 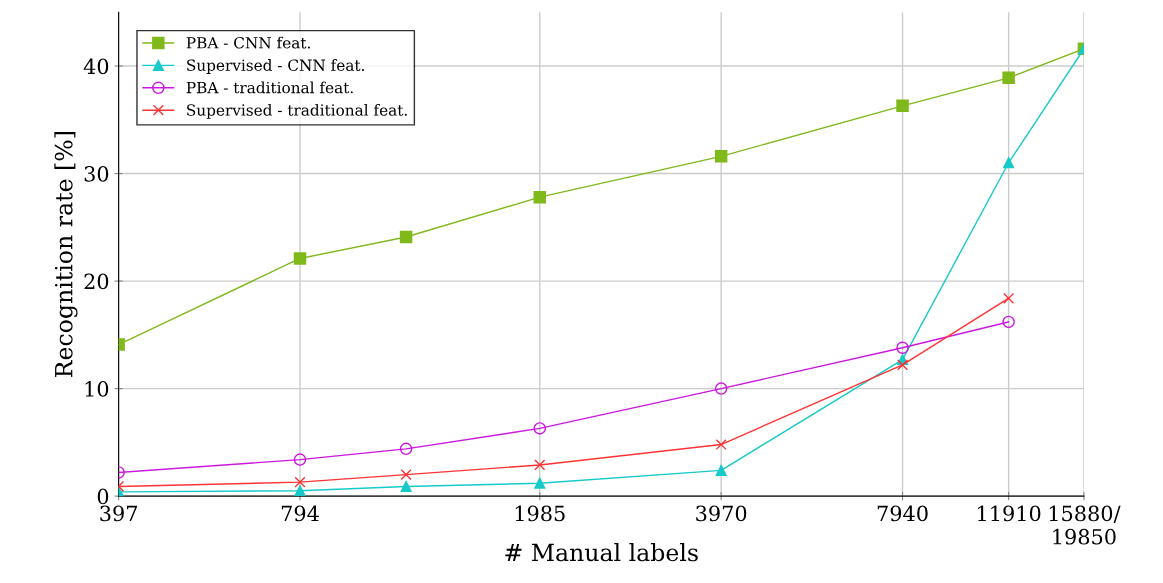 What do you see at coordinates (721, 513) in the screenshot?
I see `x-tick-label: 3970` at bounding box center [721, 513].